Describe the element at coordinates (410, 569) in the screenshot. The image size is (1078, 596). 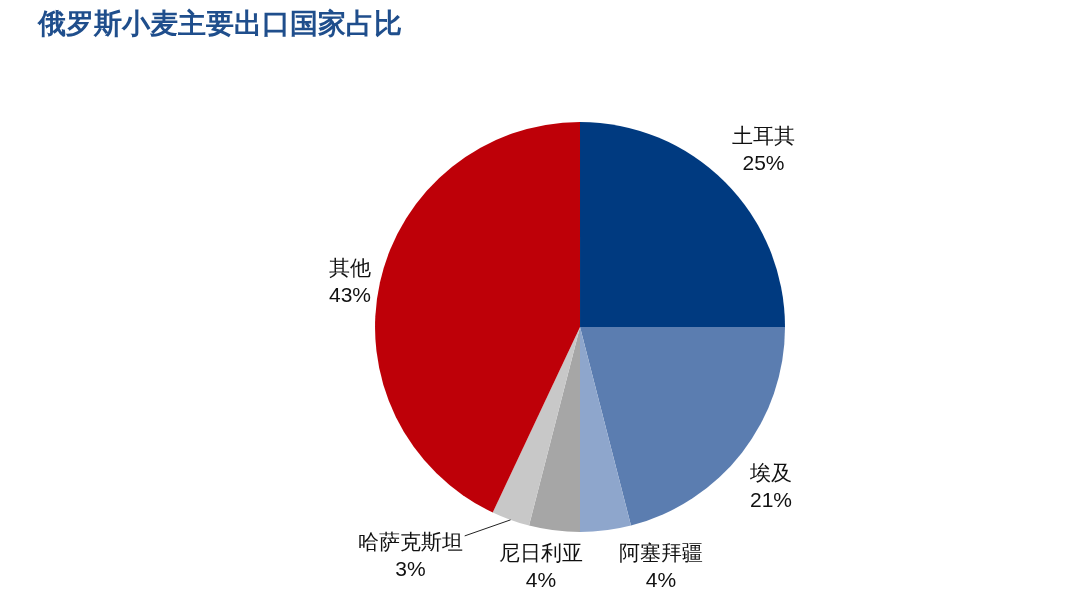
I see `data-label: 3%` at that location.